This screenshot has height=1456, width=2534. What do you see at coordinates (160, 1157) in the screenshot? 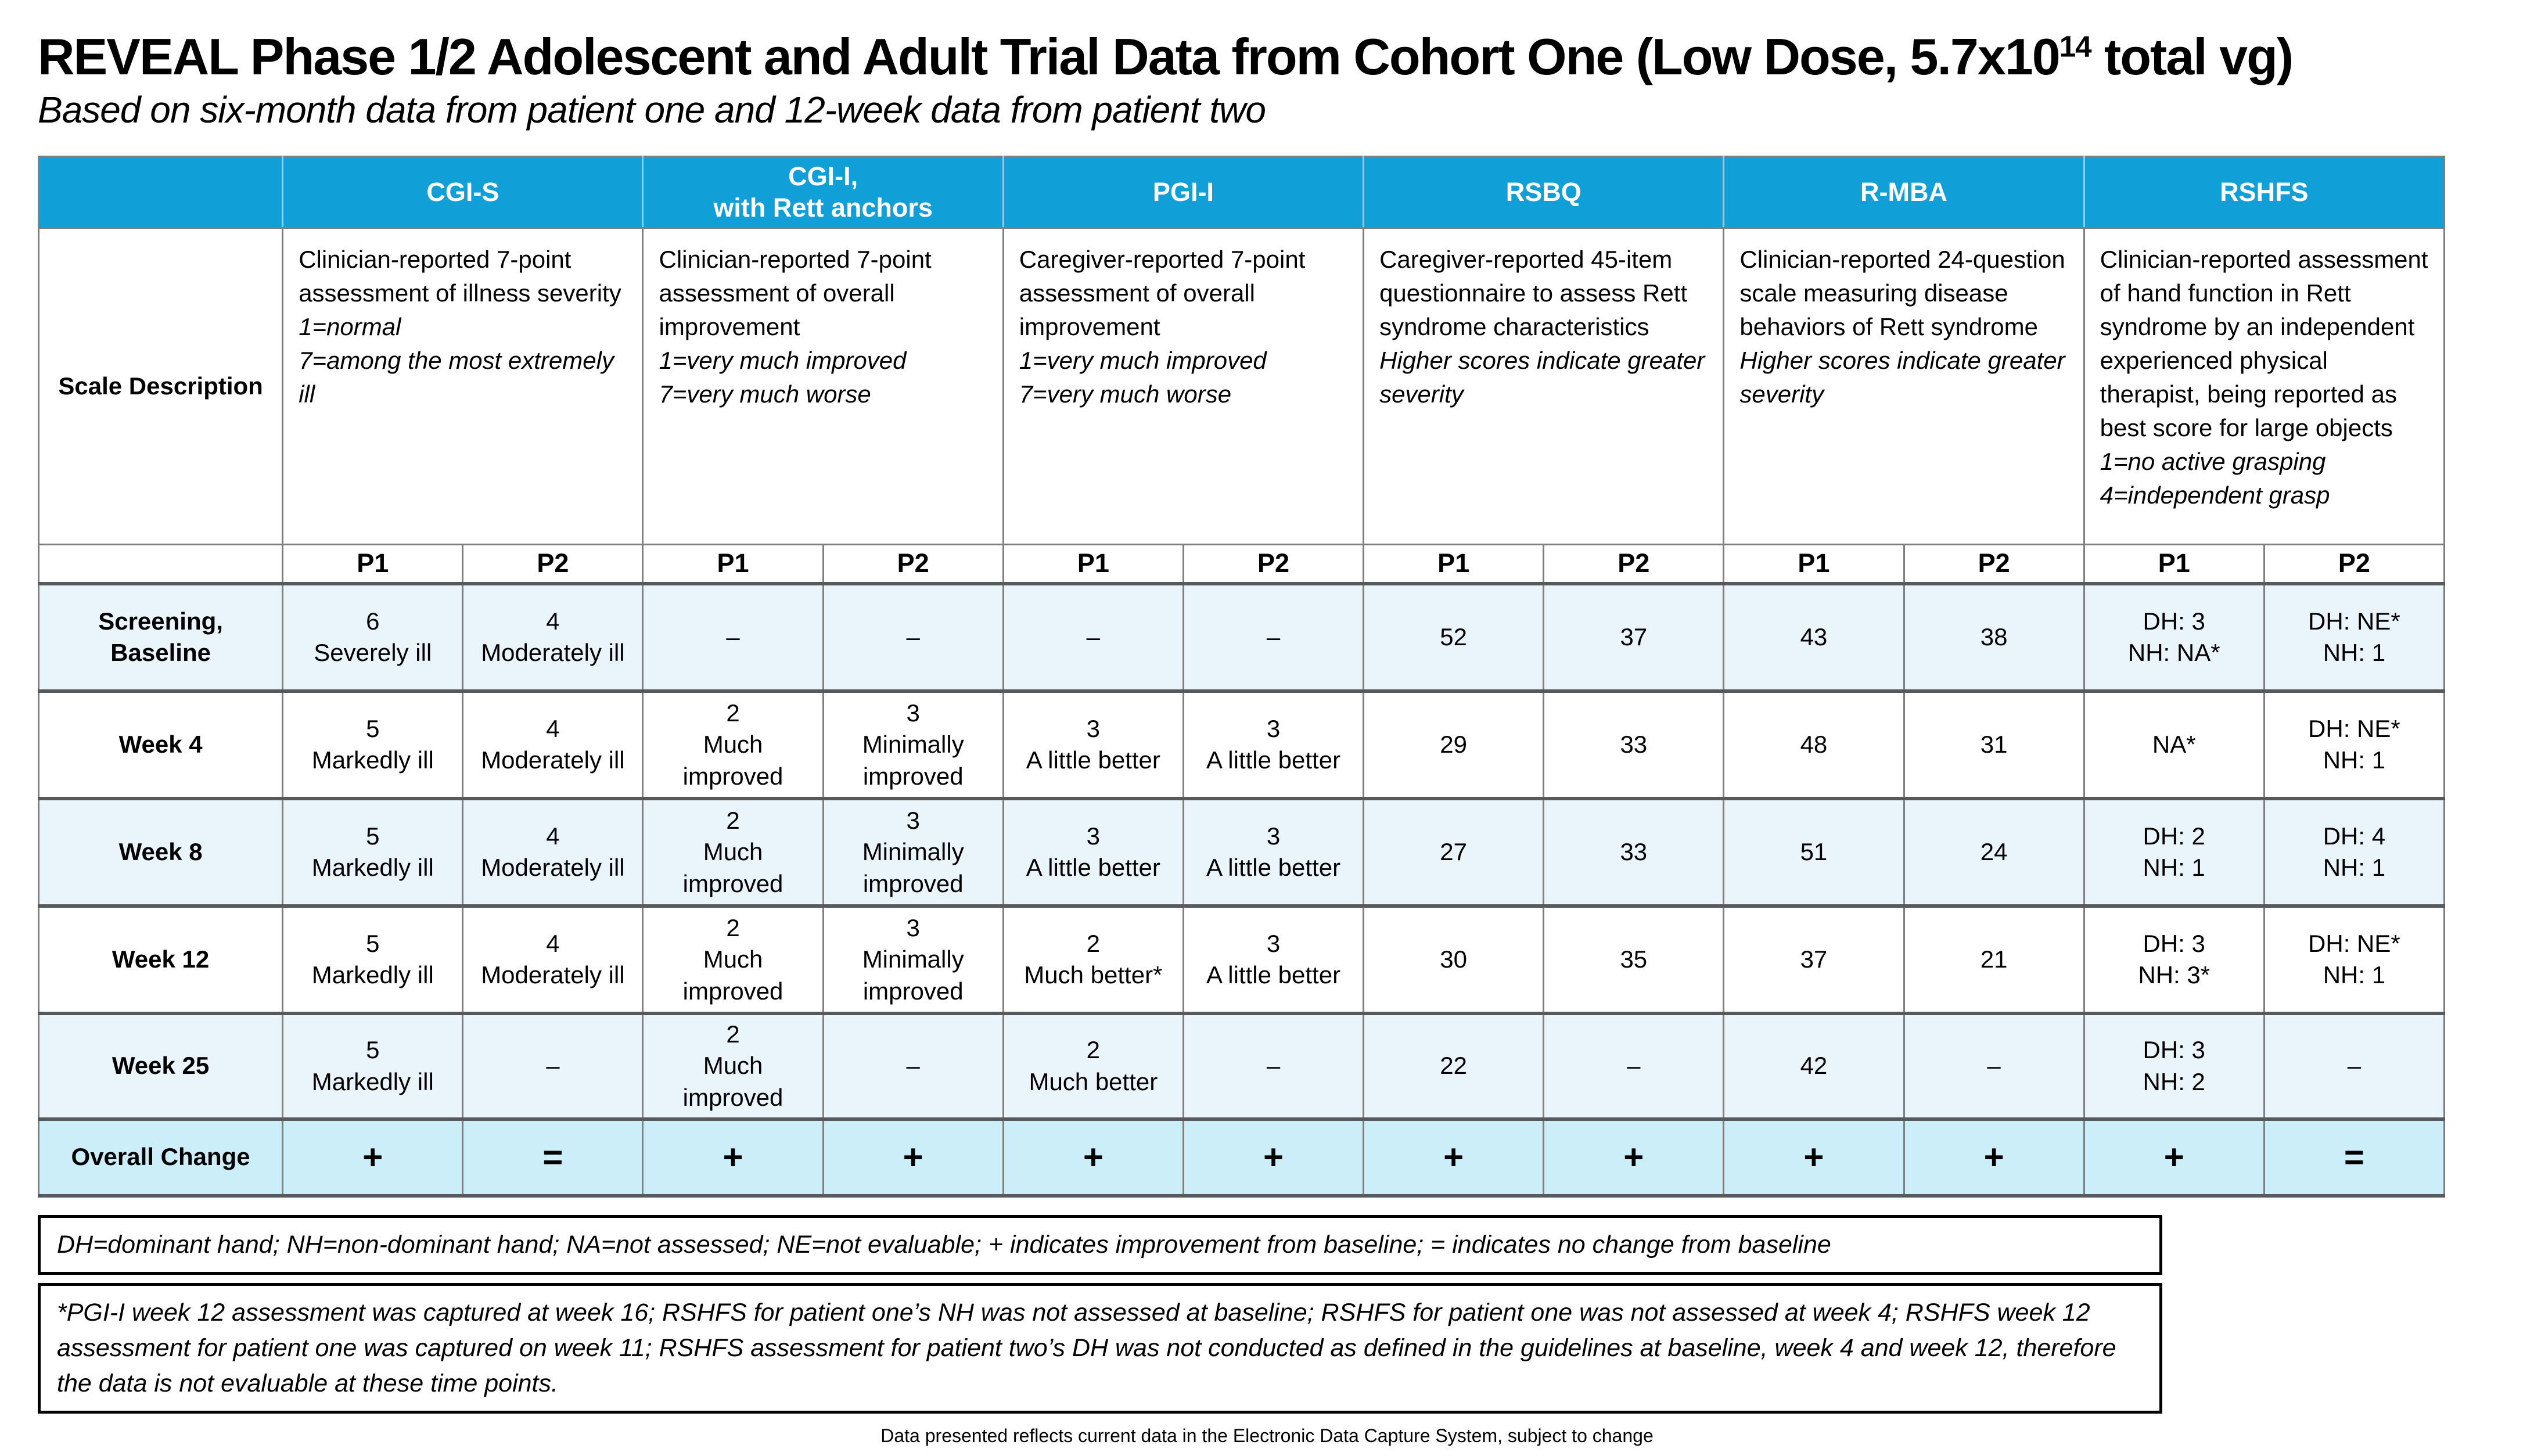
I see `row-label: Overall Change` at bounding box center [160, 1157].